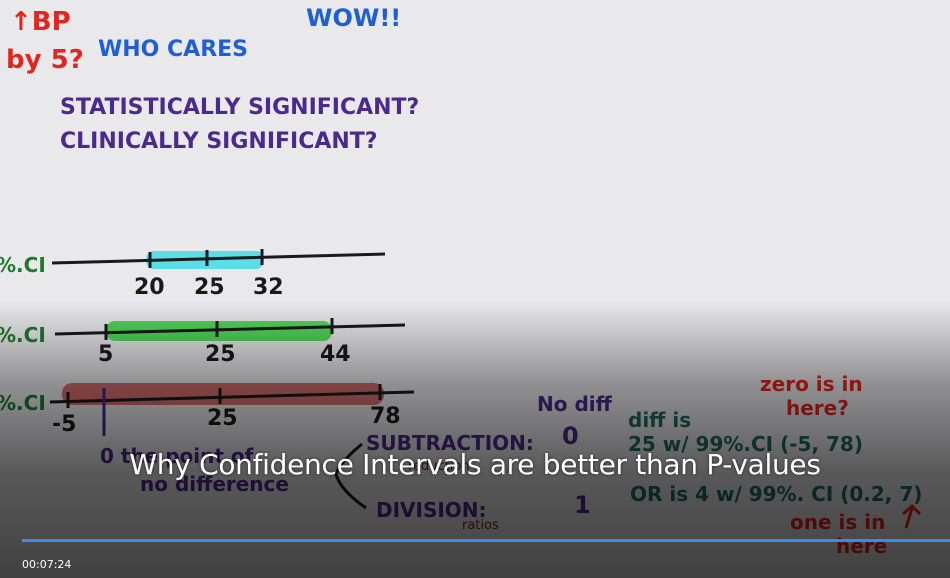 The height and width of the screenshot is (578, 950). I want to click on clinically-significant-question: CLINICALLY SIGNIFICANT?, so click(219, 141).